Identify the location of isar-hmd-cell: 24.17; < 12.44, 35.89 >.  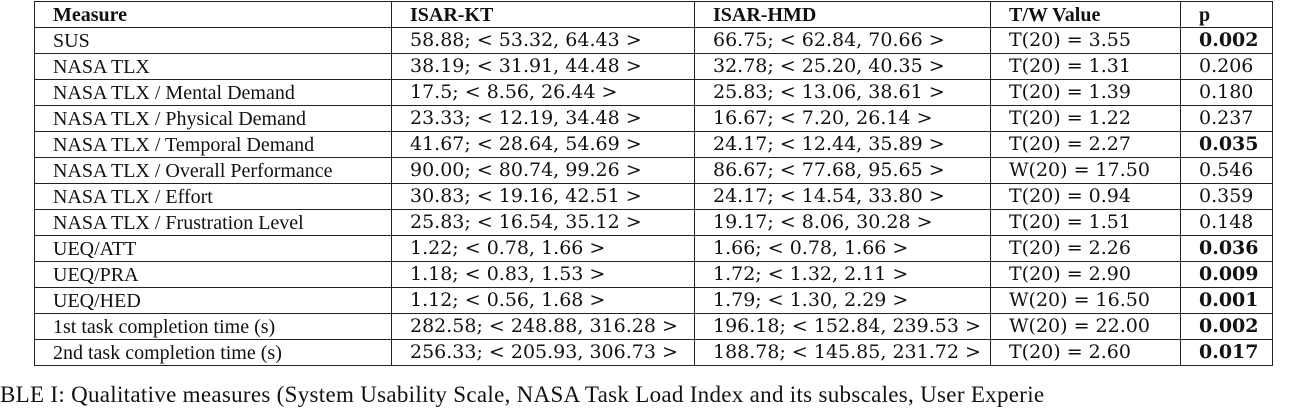
(842, 144).